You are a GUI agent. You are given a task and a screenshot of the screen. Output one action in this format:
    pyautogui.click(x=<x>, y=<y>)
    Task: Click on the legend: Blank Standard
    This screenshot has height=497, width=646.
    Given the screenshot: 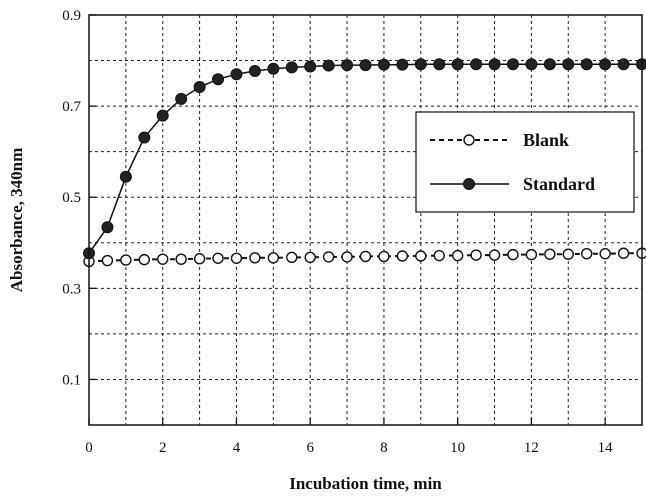 What is the action you would take?
    pyautogui.click(x=525, y=162)
    